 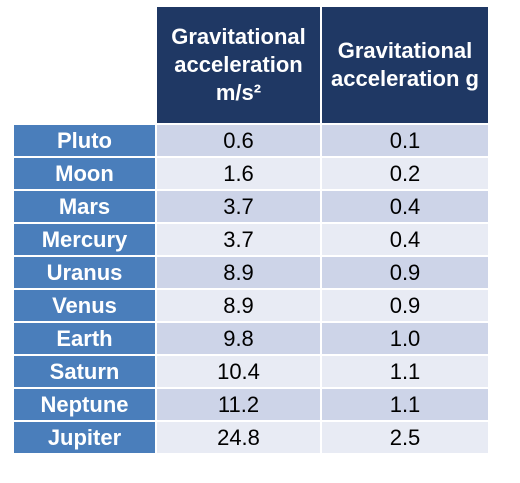 I want to click on value-cell: 9.8, so click(x=238, y=338).